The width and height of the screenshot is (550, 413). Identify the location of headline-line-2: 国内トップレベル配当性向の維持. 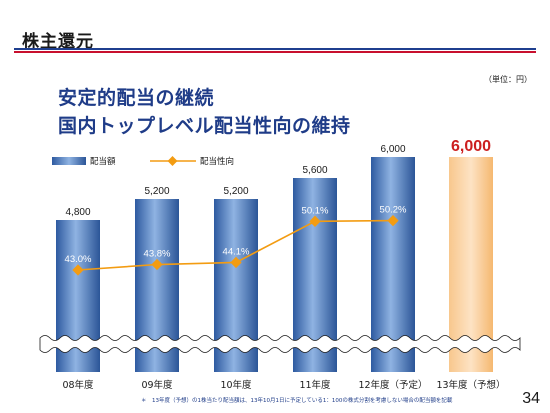
(204, 126).